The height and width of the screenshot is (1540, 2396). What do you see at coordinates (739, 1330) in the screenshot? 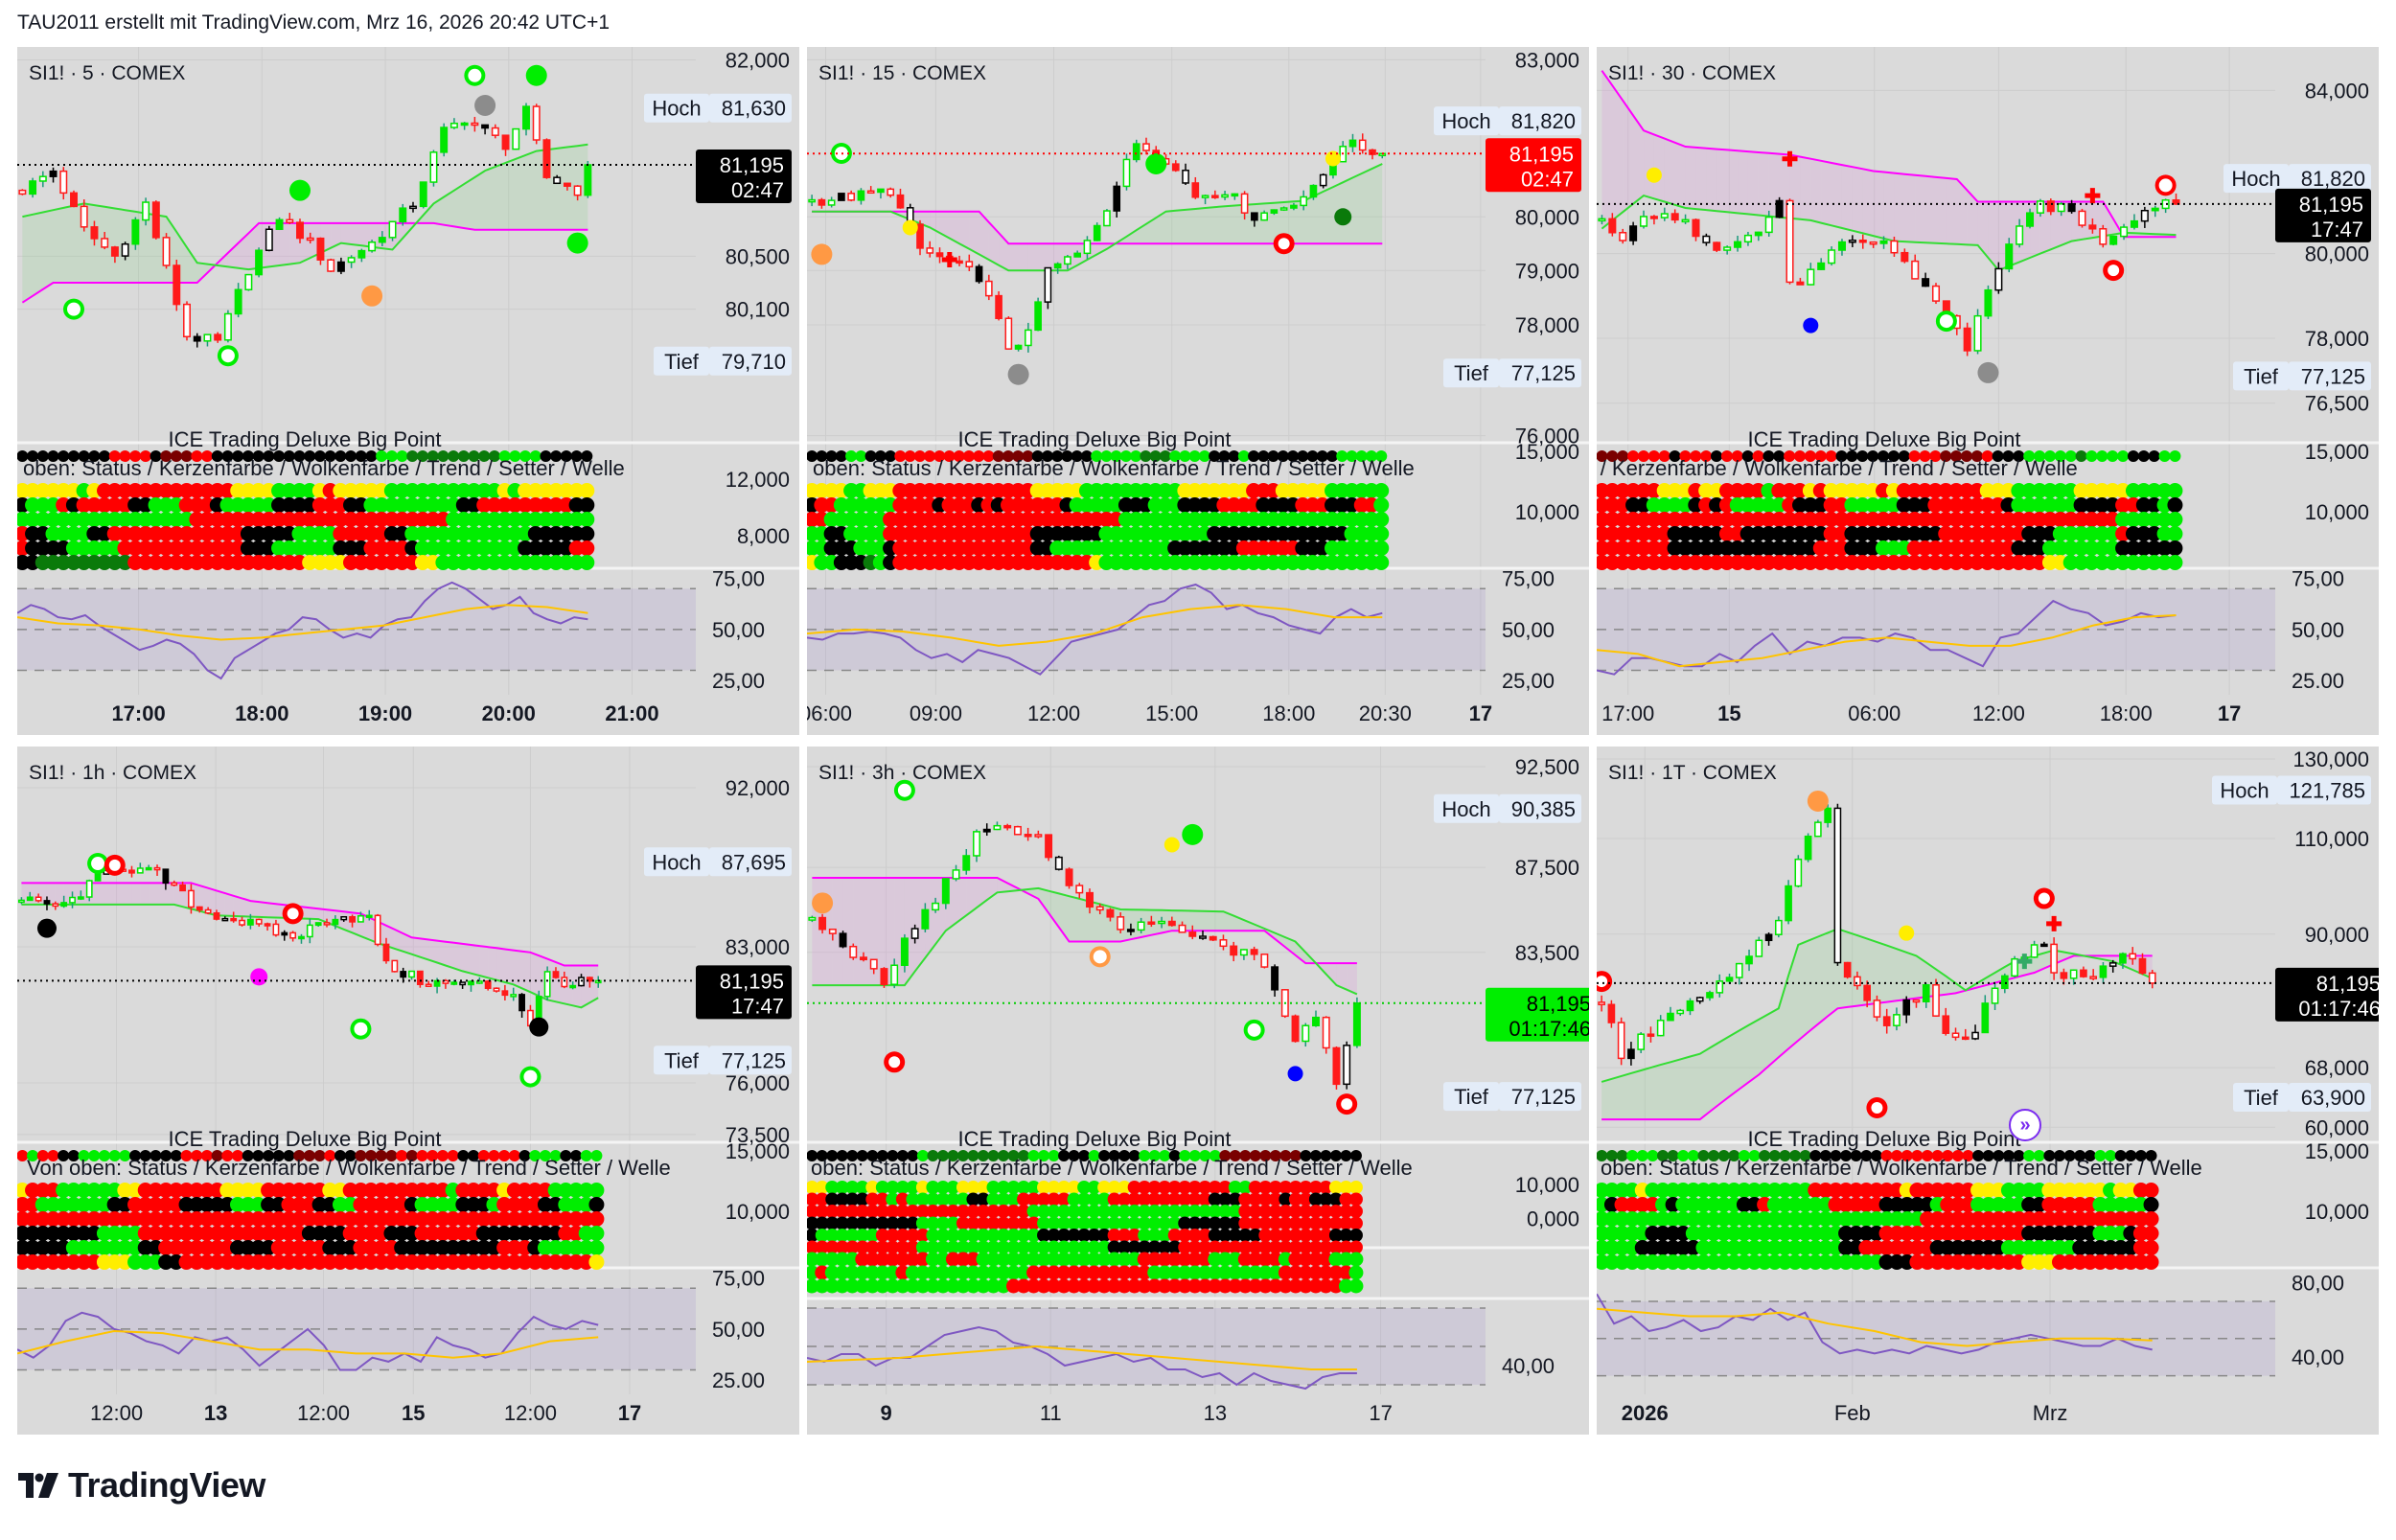
I see `rsi-axis-label: 50,00` at bounding box center [739, 1330].